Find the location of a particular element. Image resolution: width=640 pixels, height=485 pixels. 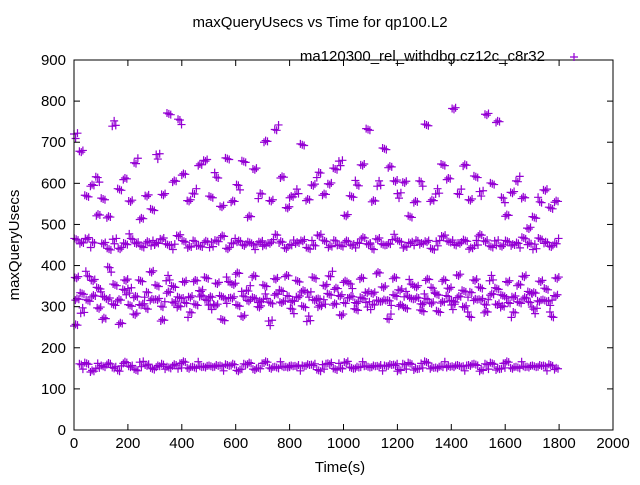

legend-plus-icon is located at coordinates (574, 57).